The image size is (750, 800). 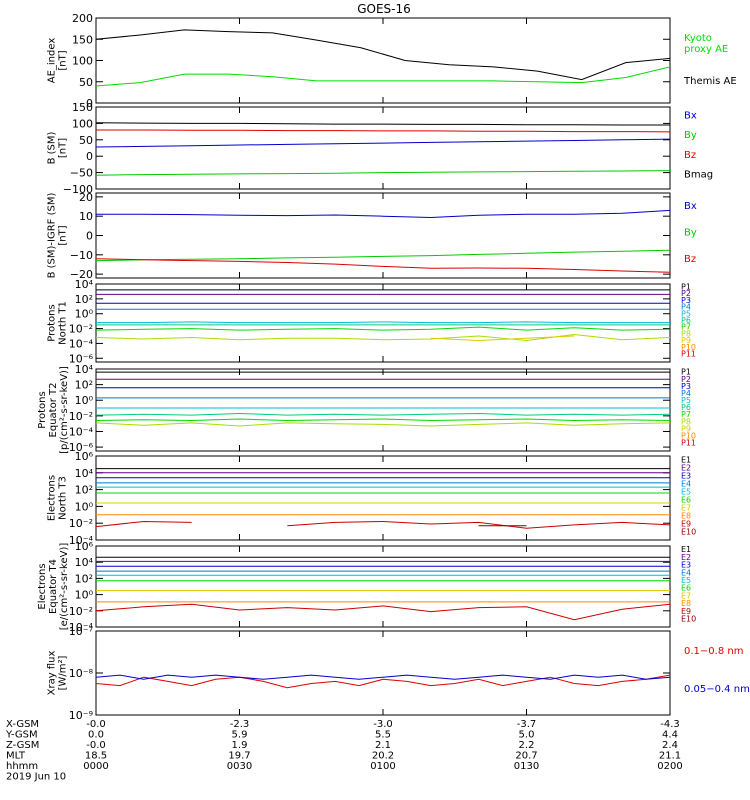 What do you see at coordinates (686, 549) in the screenshot?
I see `legend-entry: E1` at bounding box center [686, 549].